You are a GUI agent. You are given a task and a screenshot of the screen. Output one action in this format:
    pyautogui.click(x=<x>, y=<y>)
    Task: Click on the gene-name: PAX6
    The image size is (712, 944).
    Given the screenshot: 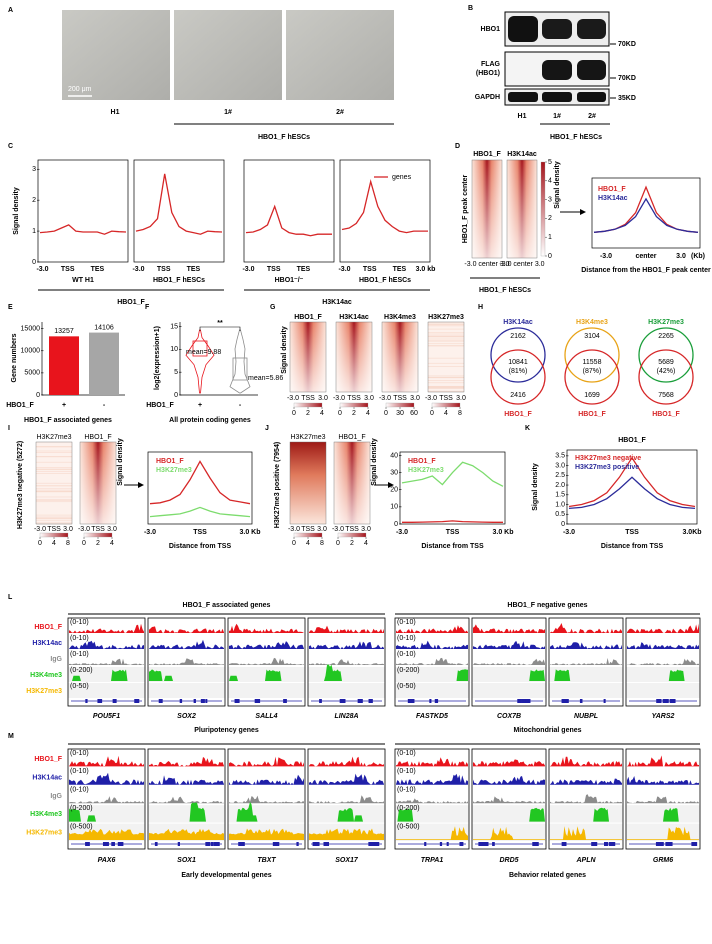 What is the action you would take?
    pyautogui.click(x=107, y=860)
    